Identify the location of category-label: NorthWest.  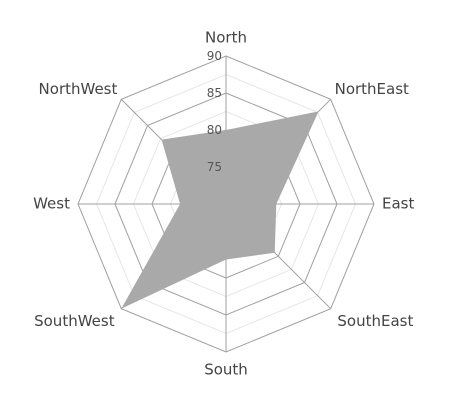
(78, 89).